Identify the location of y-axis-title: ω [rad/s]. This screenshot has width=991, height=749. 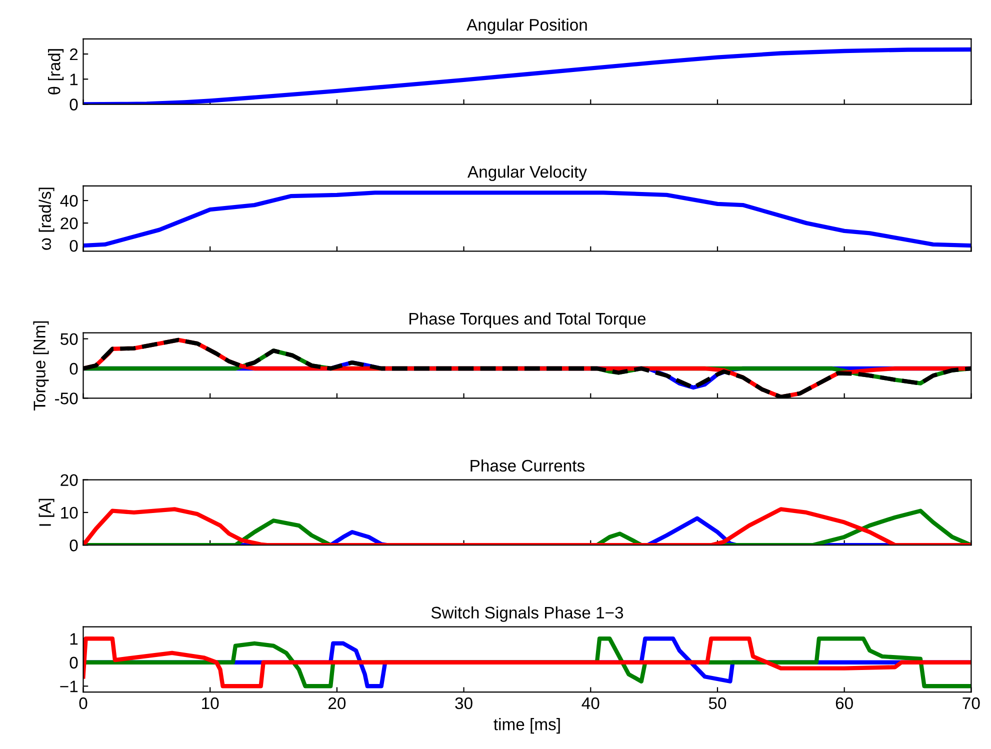
(46, 219).